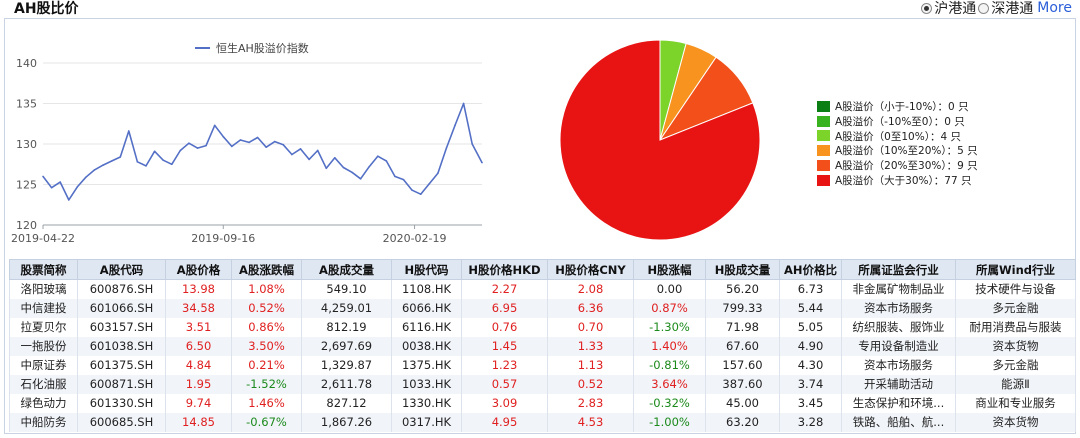 Image resolution: width=1080 pixels, height=438 pixels. What do you see at coordinates (121, 346) in the screenshot?
I see `table-cell: 601038.SH` at bounding box center [121, 346].